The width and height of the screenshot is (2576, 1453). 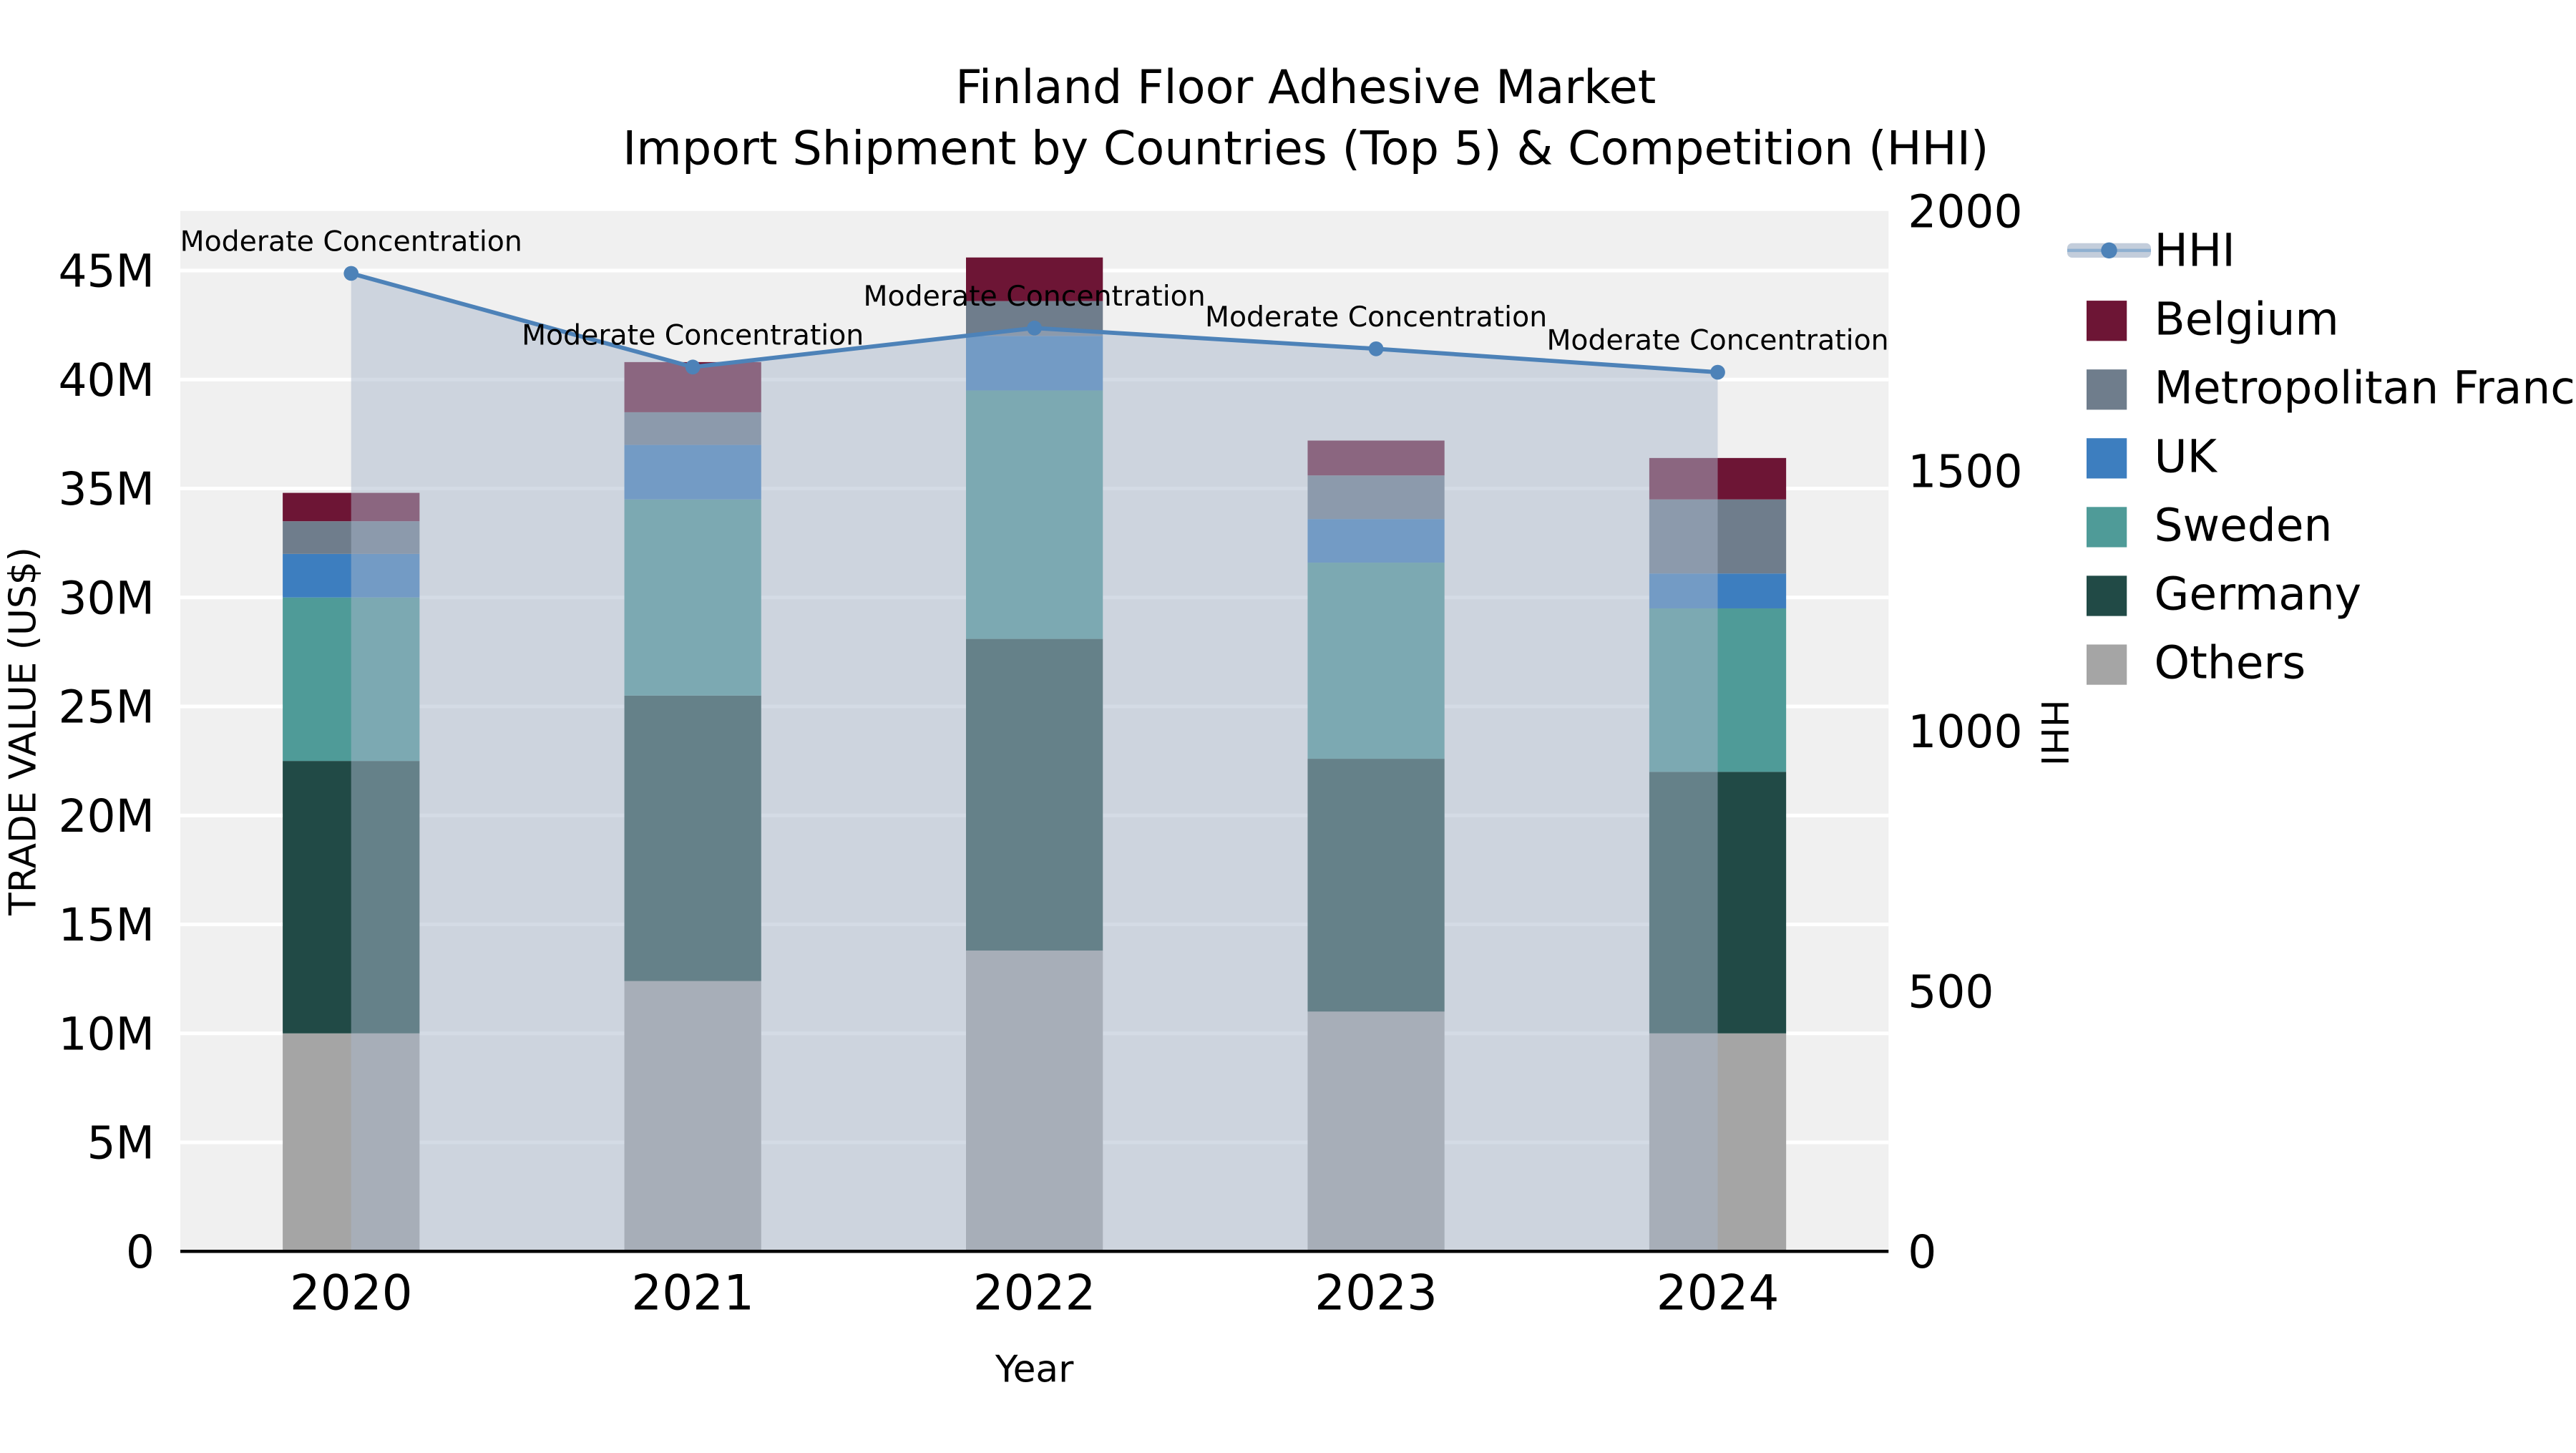 What do you see at coordinates (2107, 527) in the screenshot?
I see `legend-swatch-sweden` at bounding box center [2107, 527].